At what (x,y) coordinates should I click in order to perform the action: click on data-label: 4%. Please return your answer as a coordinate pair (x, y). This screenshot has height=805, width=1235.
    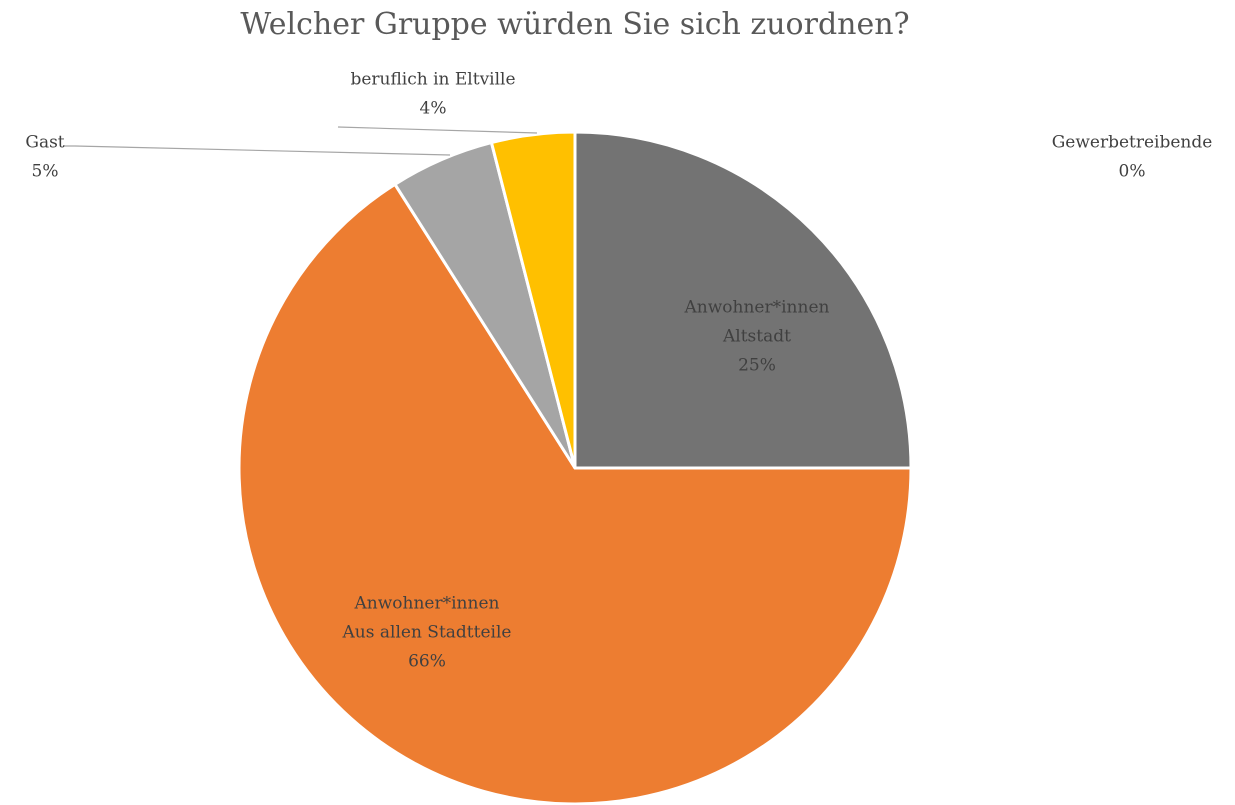
    Looking at the image, I should click on (433, 109).